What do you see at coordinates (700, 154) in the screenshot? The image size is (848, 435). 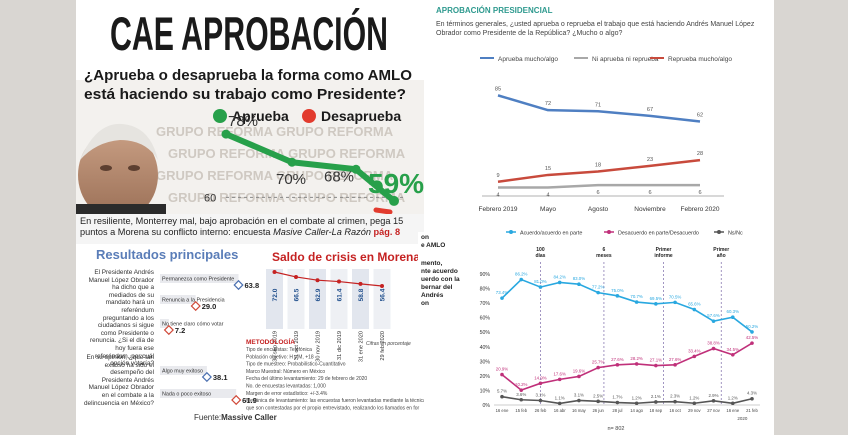 I see `data-label: 28` at bounding box center [700, 154].